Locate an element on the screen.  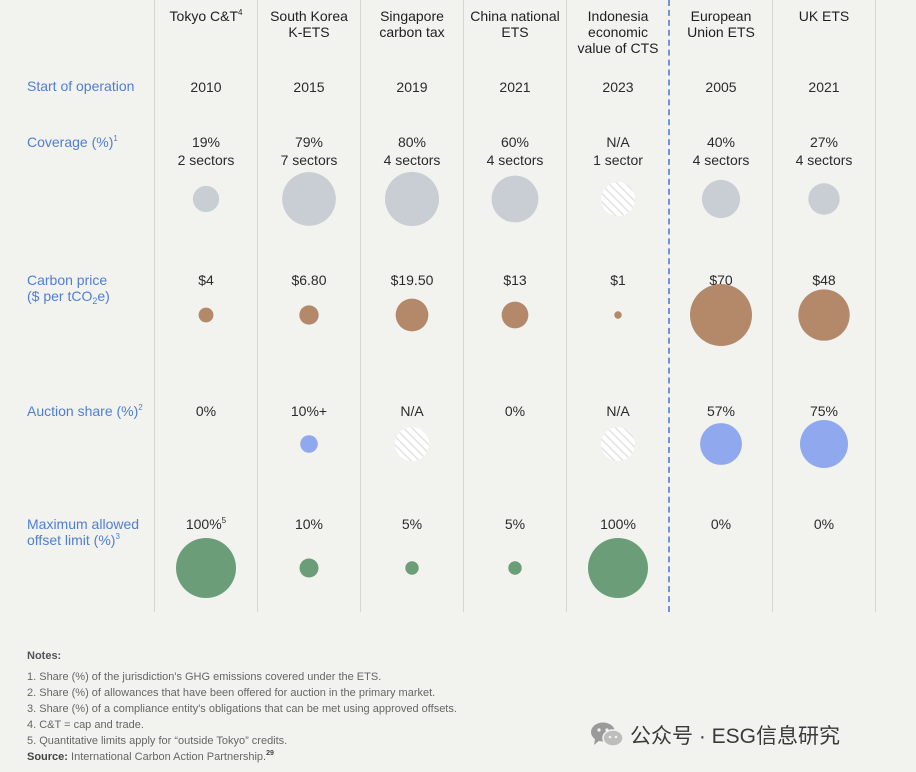
price-value: $70 is located at coordinates (721, 280).